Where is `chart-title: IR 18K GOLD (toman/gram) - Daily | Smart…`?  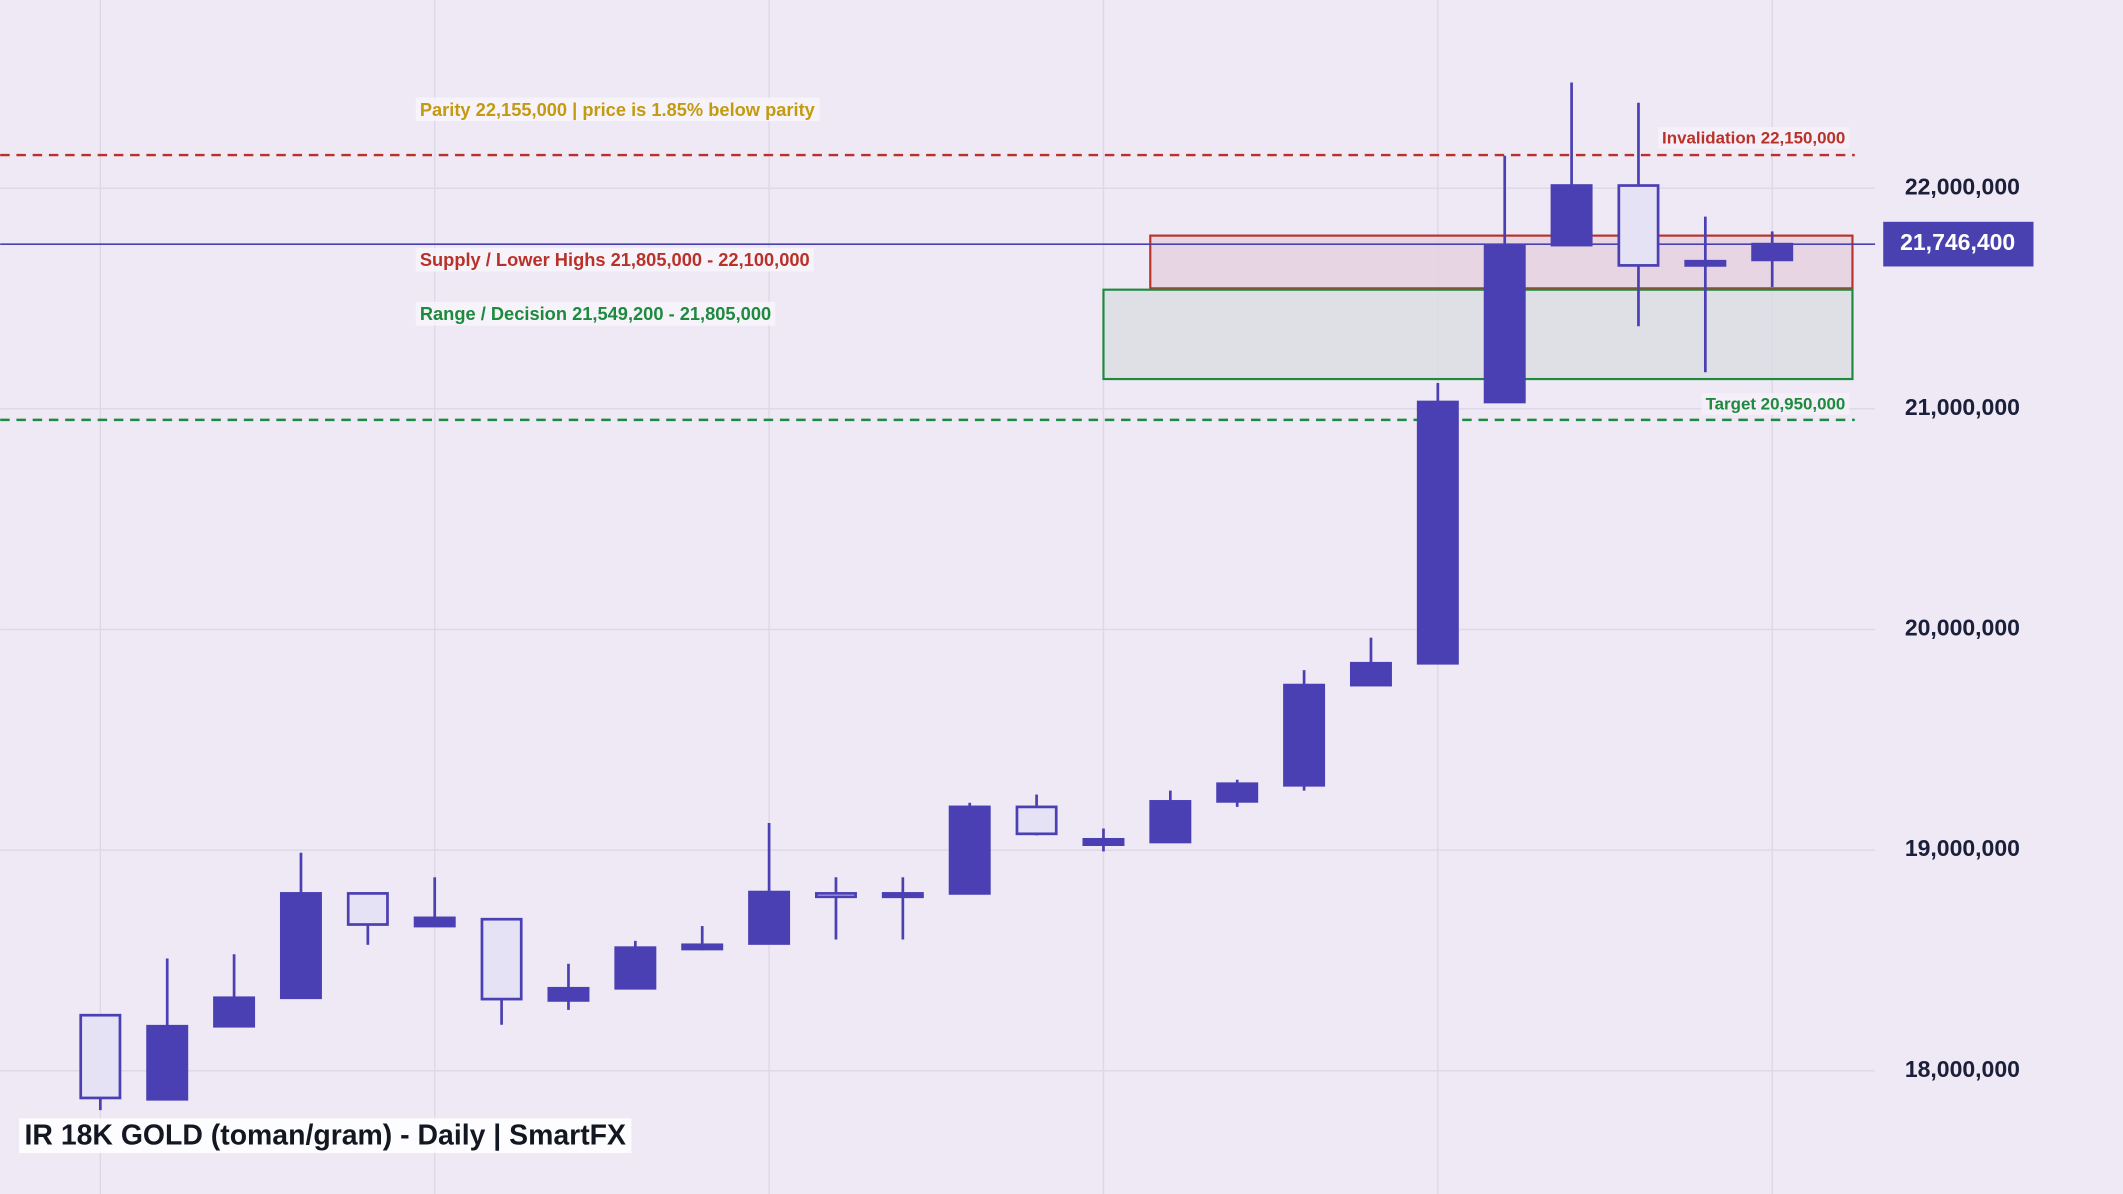 chart-title: IR 18K GOLD (toman/gram) - Daily | Smart… is located at coordinates (325, 1136).